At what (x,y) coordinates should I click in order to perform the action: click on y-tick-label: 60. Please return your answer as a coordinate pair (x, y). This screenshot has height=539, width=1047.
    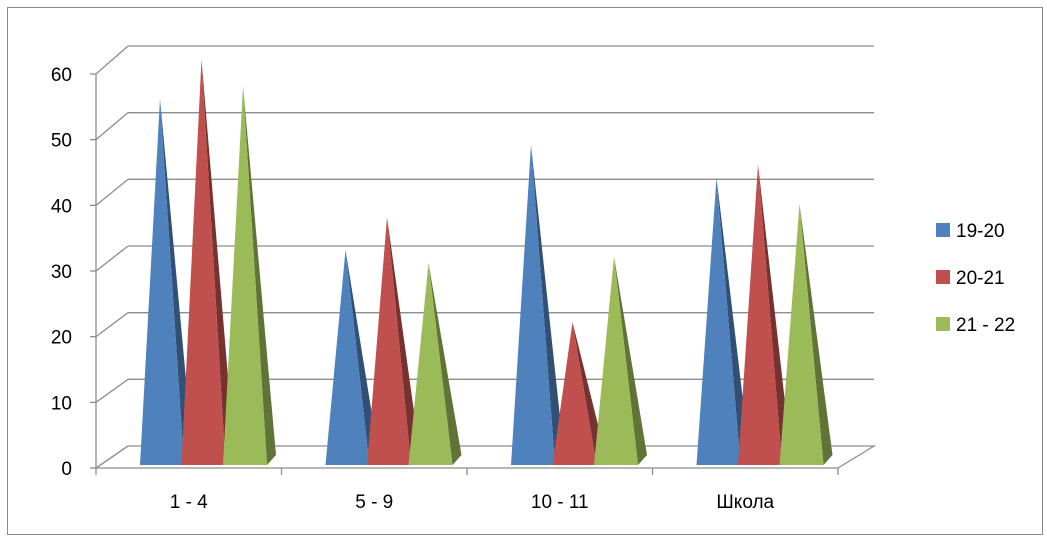
    Looking at the image, I should click on (61, 75).